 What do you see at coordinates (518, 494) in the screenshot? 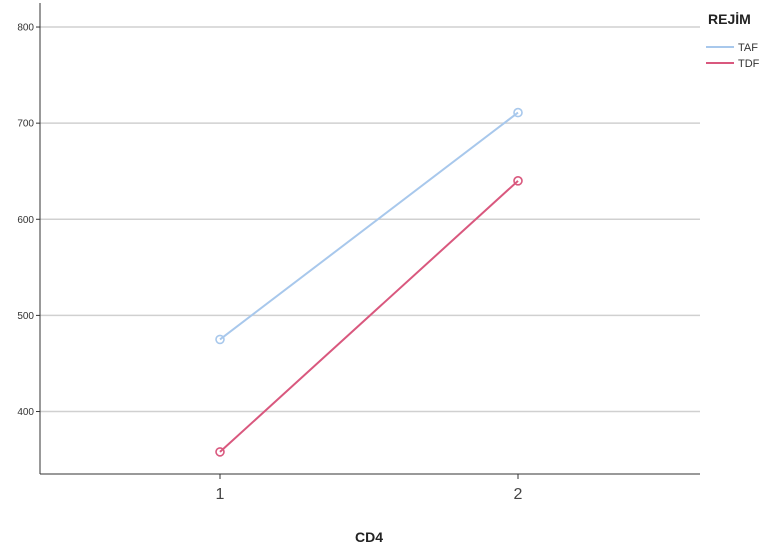
I see `x-tick-label: 2` at bounding box center [518, 494].